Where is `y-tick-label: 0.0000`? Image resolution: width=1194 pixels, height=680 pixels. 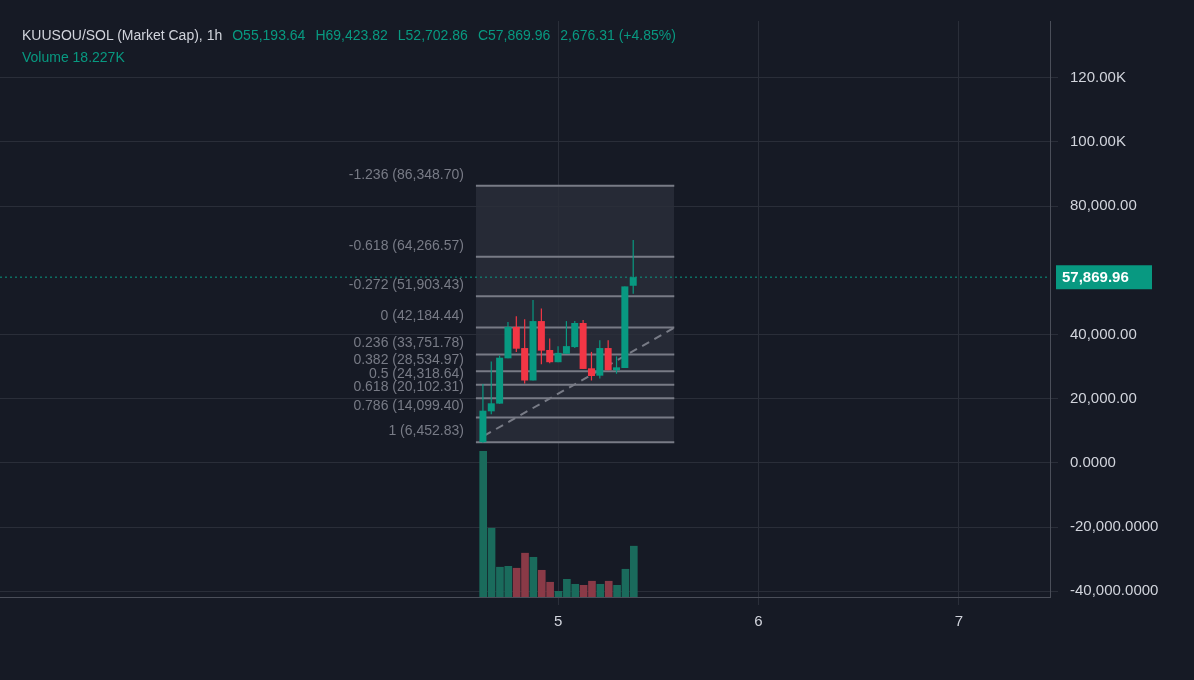
y-tick-label: 0.0000 is located at coordinates (1093, 462).